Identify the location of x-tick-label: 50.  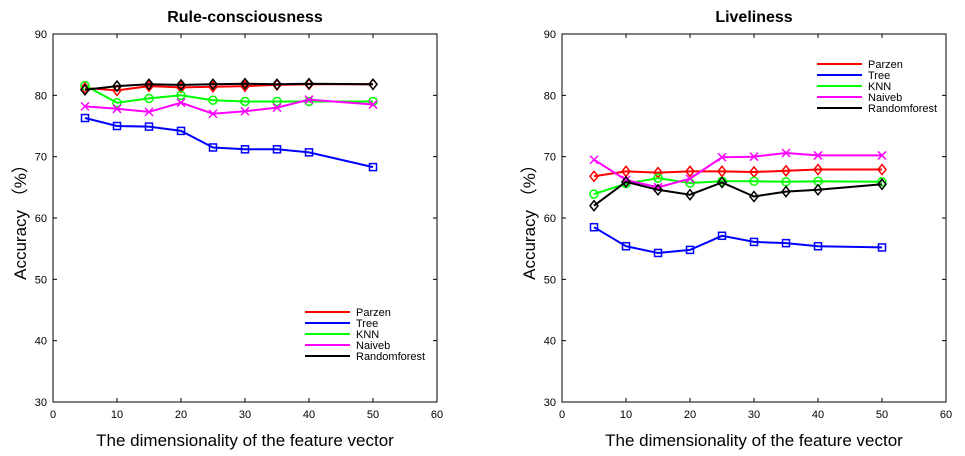
(373, 415).